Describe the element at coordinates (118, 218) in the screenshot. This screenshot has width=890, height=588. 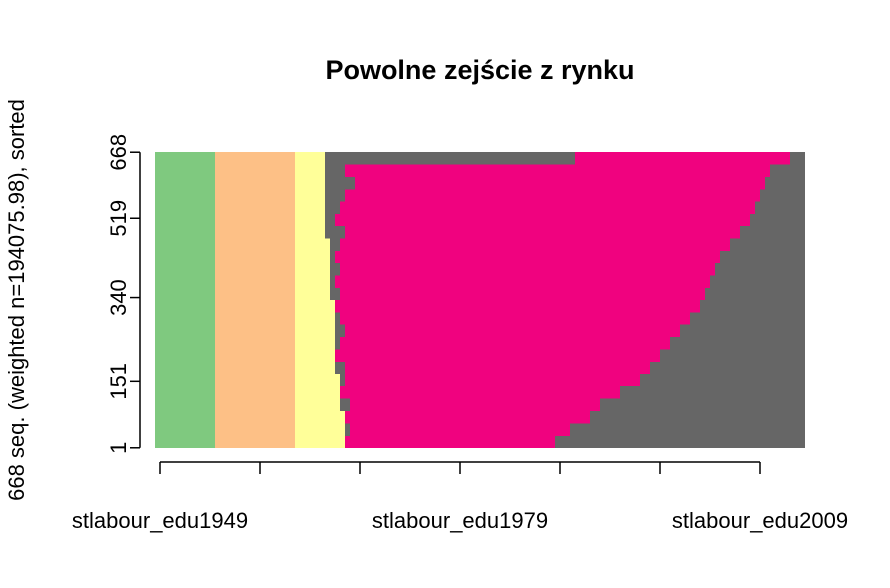
I see `y-tick-label: 519` at that location.